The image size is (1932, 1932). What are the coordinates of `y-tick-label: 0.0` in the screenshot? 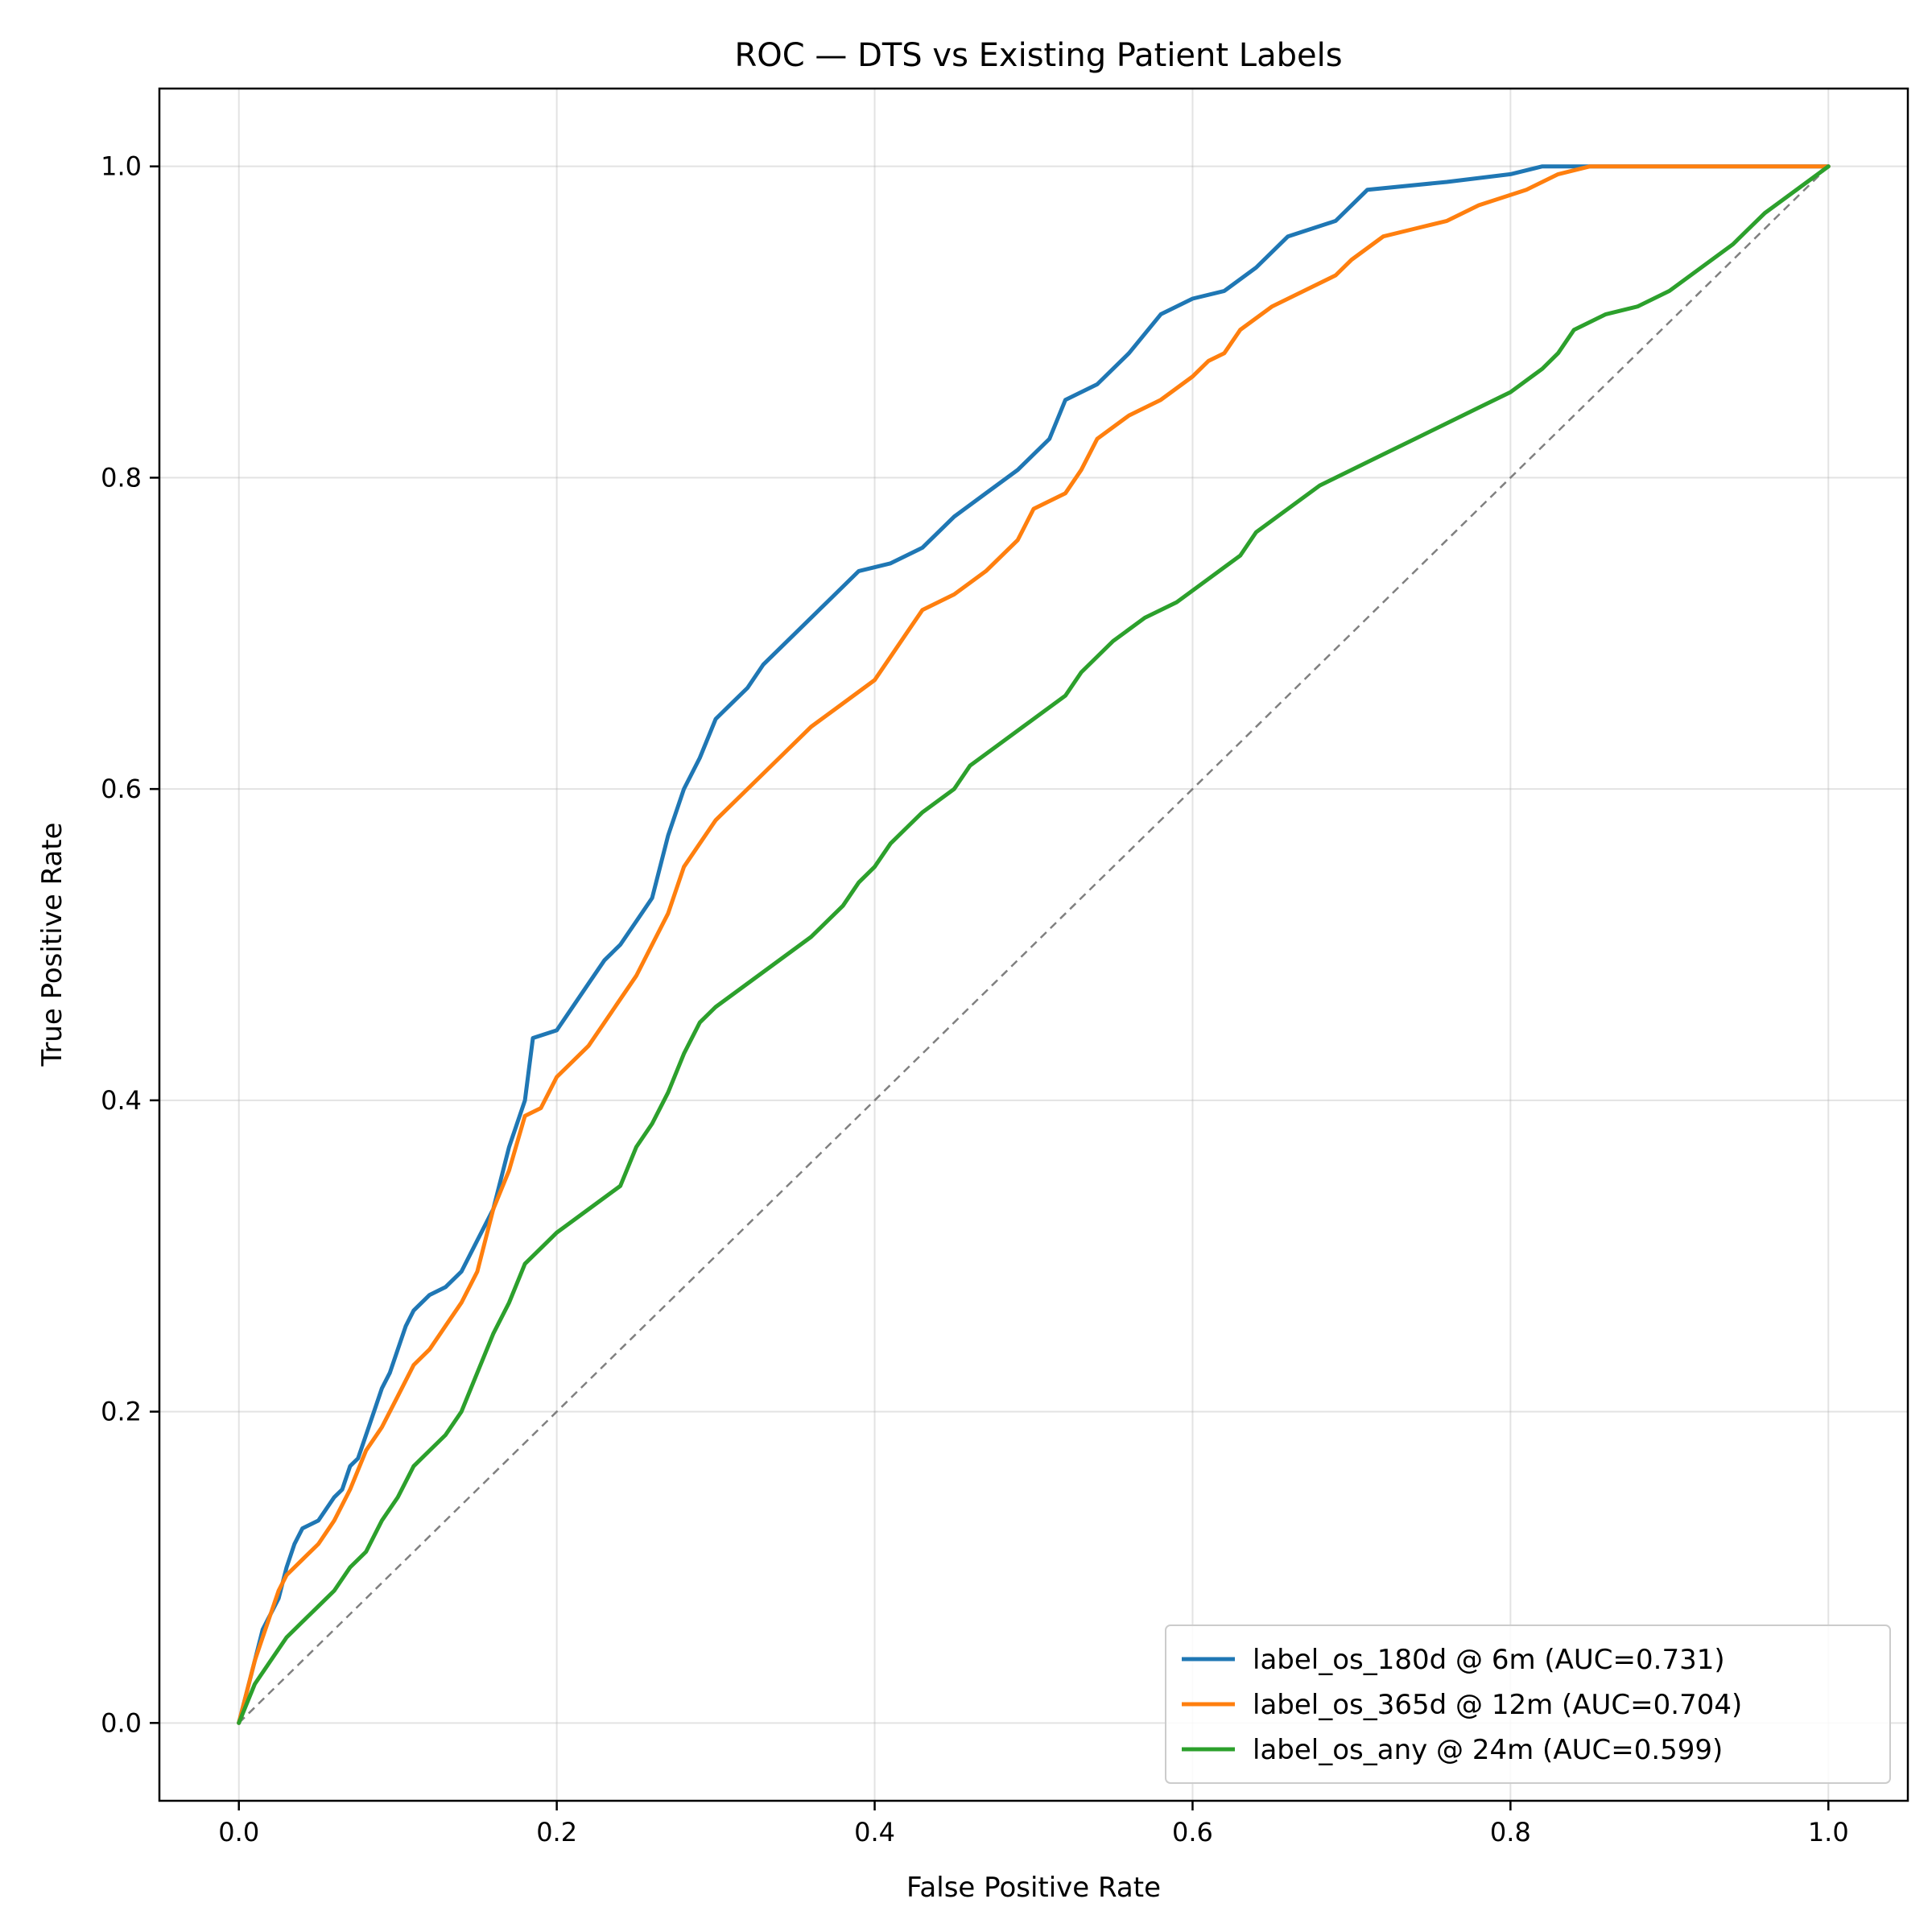 It's located at (121, 1722).